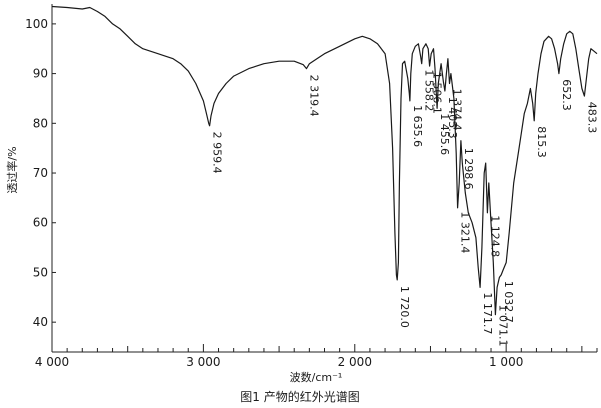  Describe the element at coordinates (355, 362) in the screenshot. I see `x-tick-label: 2 000` at that location.